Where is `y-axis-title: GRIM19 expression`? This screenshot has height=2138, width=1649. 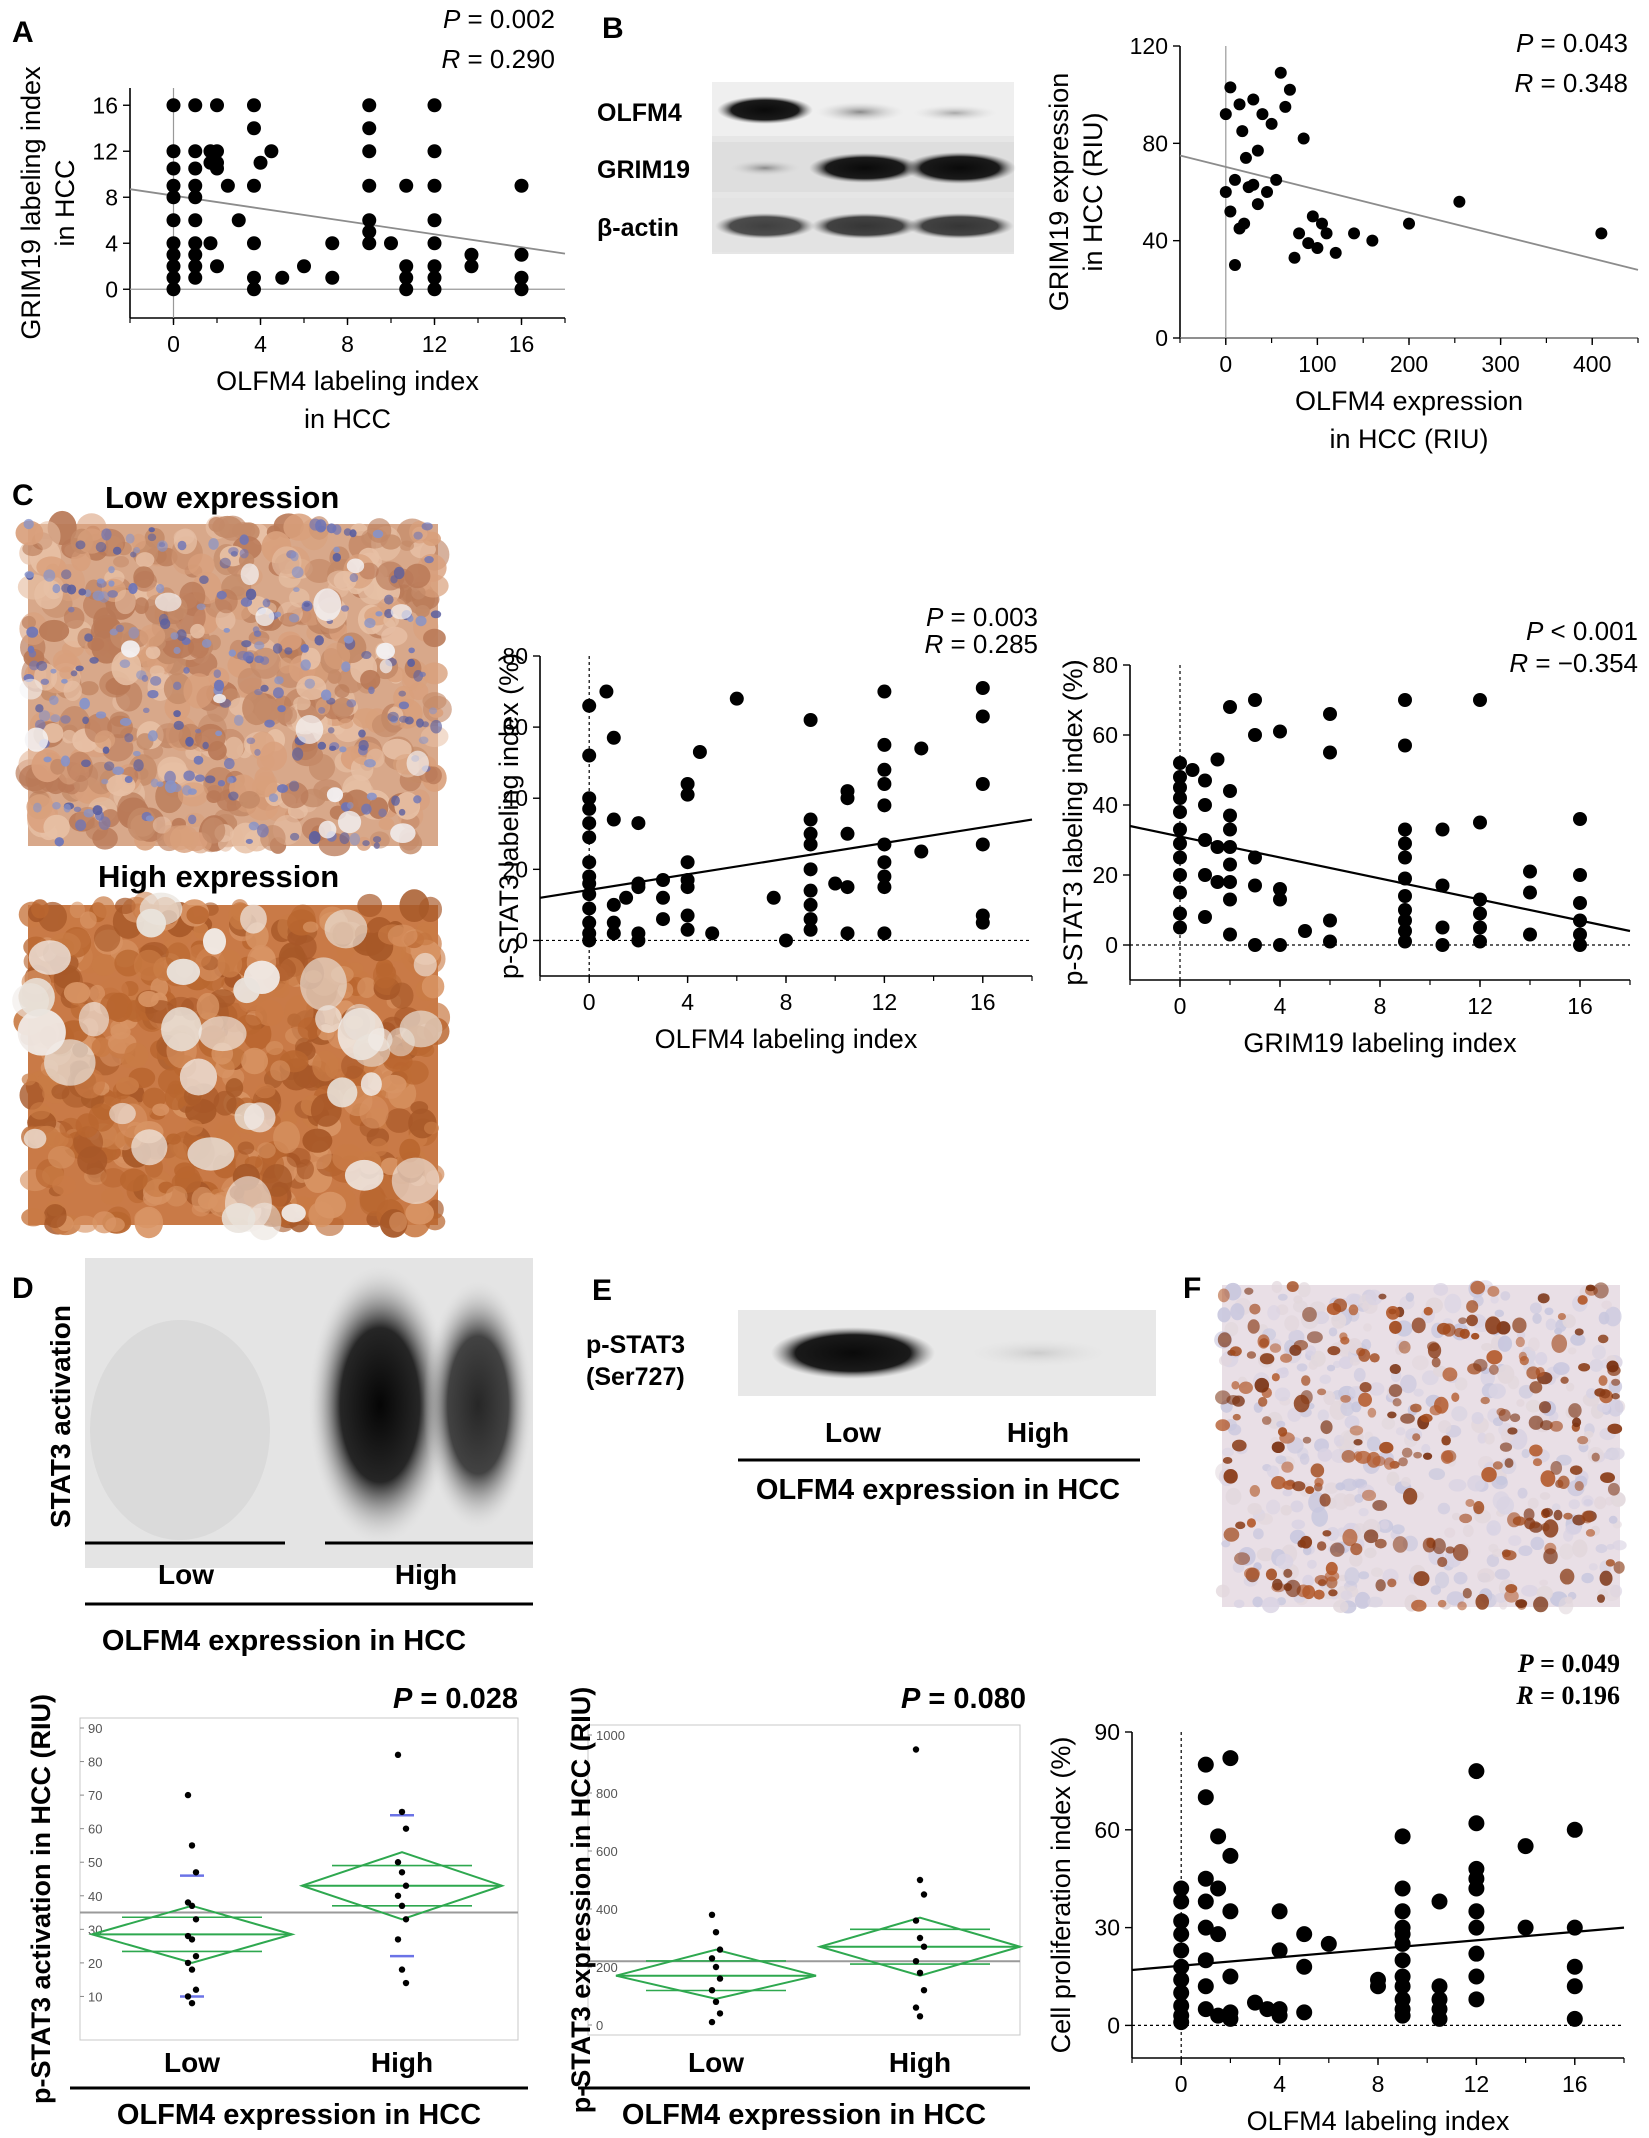
y-axis-title: GRIM19 expression is located at coordinates (1059, 192).